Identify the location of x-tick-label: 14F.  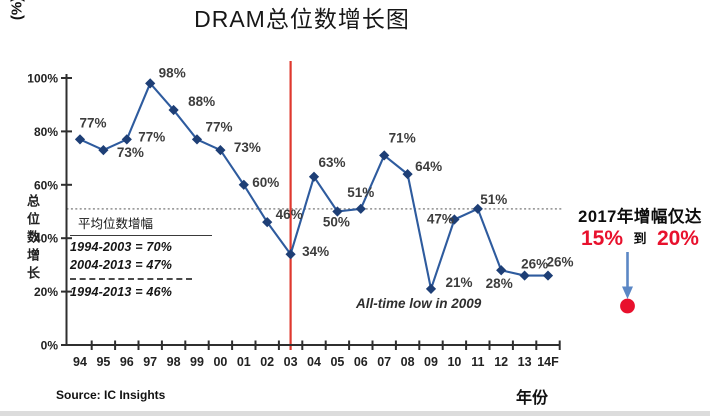
(548, 362).